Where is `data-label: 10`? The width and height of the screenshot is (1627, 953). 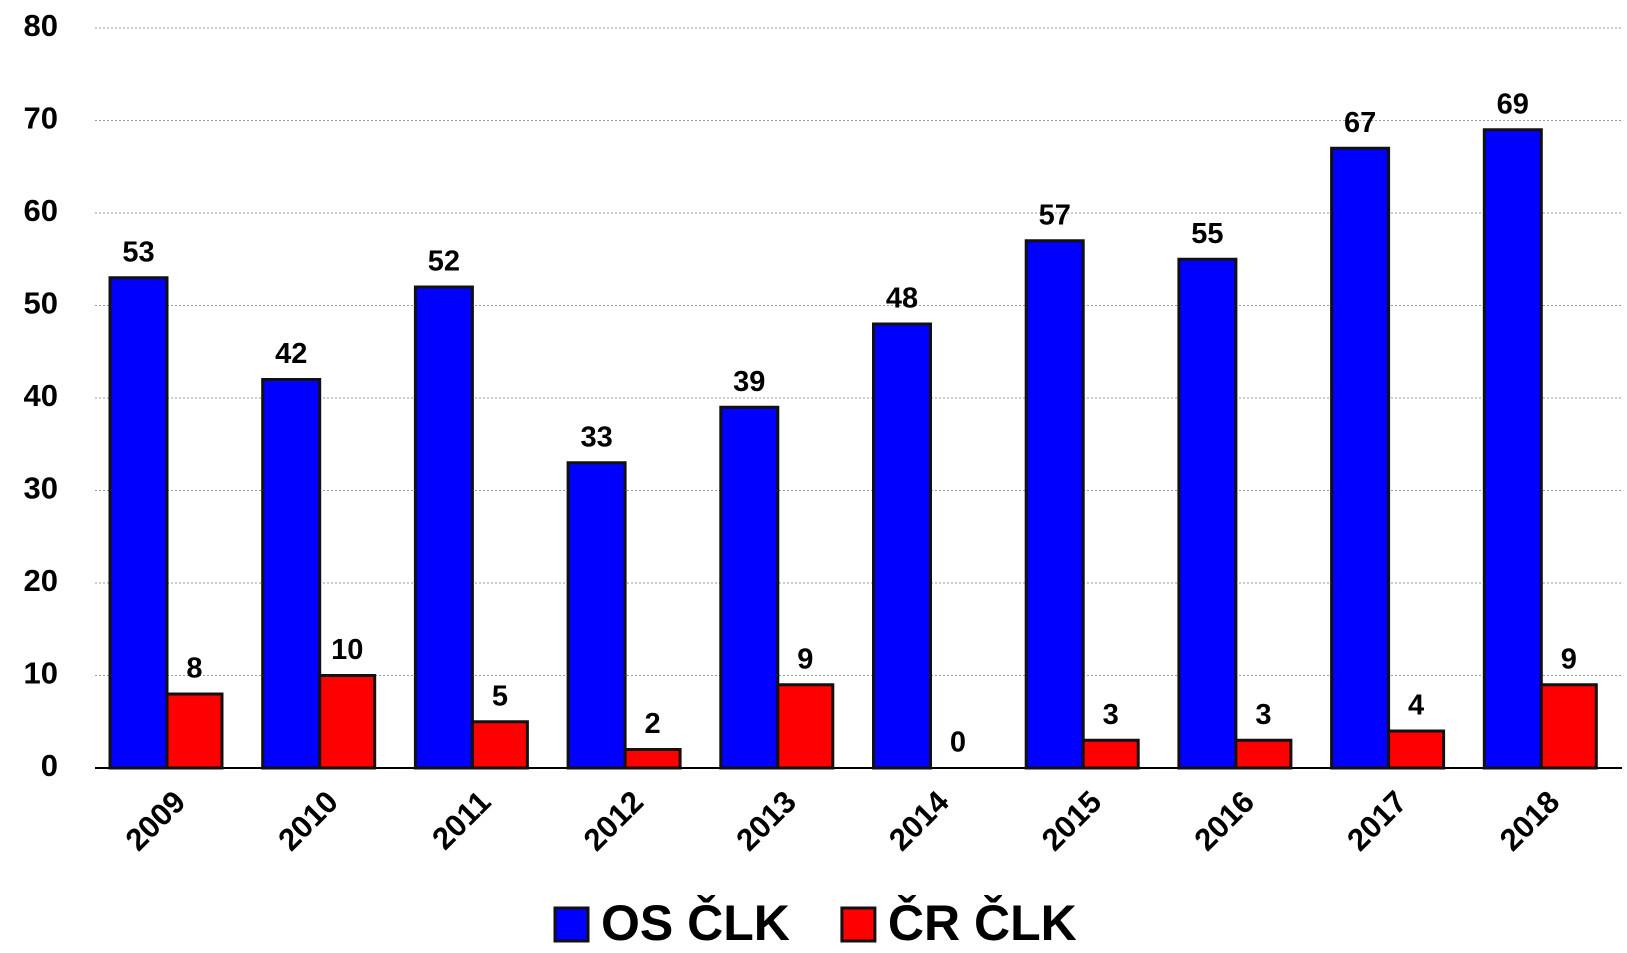 data-label: 10 is located at coordinates (347, 650).